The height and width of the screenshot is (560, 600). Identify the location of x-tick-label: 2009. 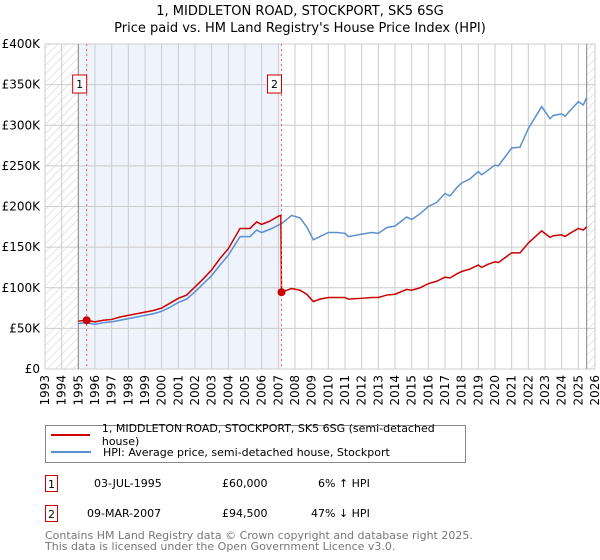
(312, 390).